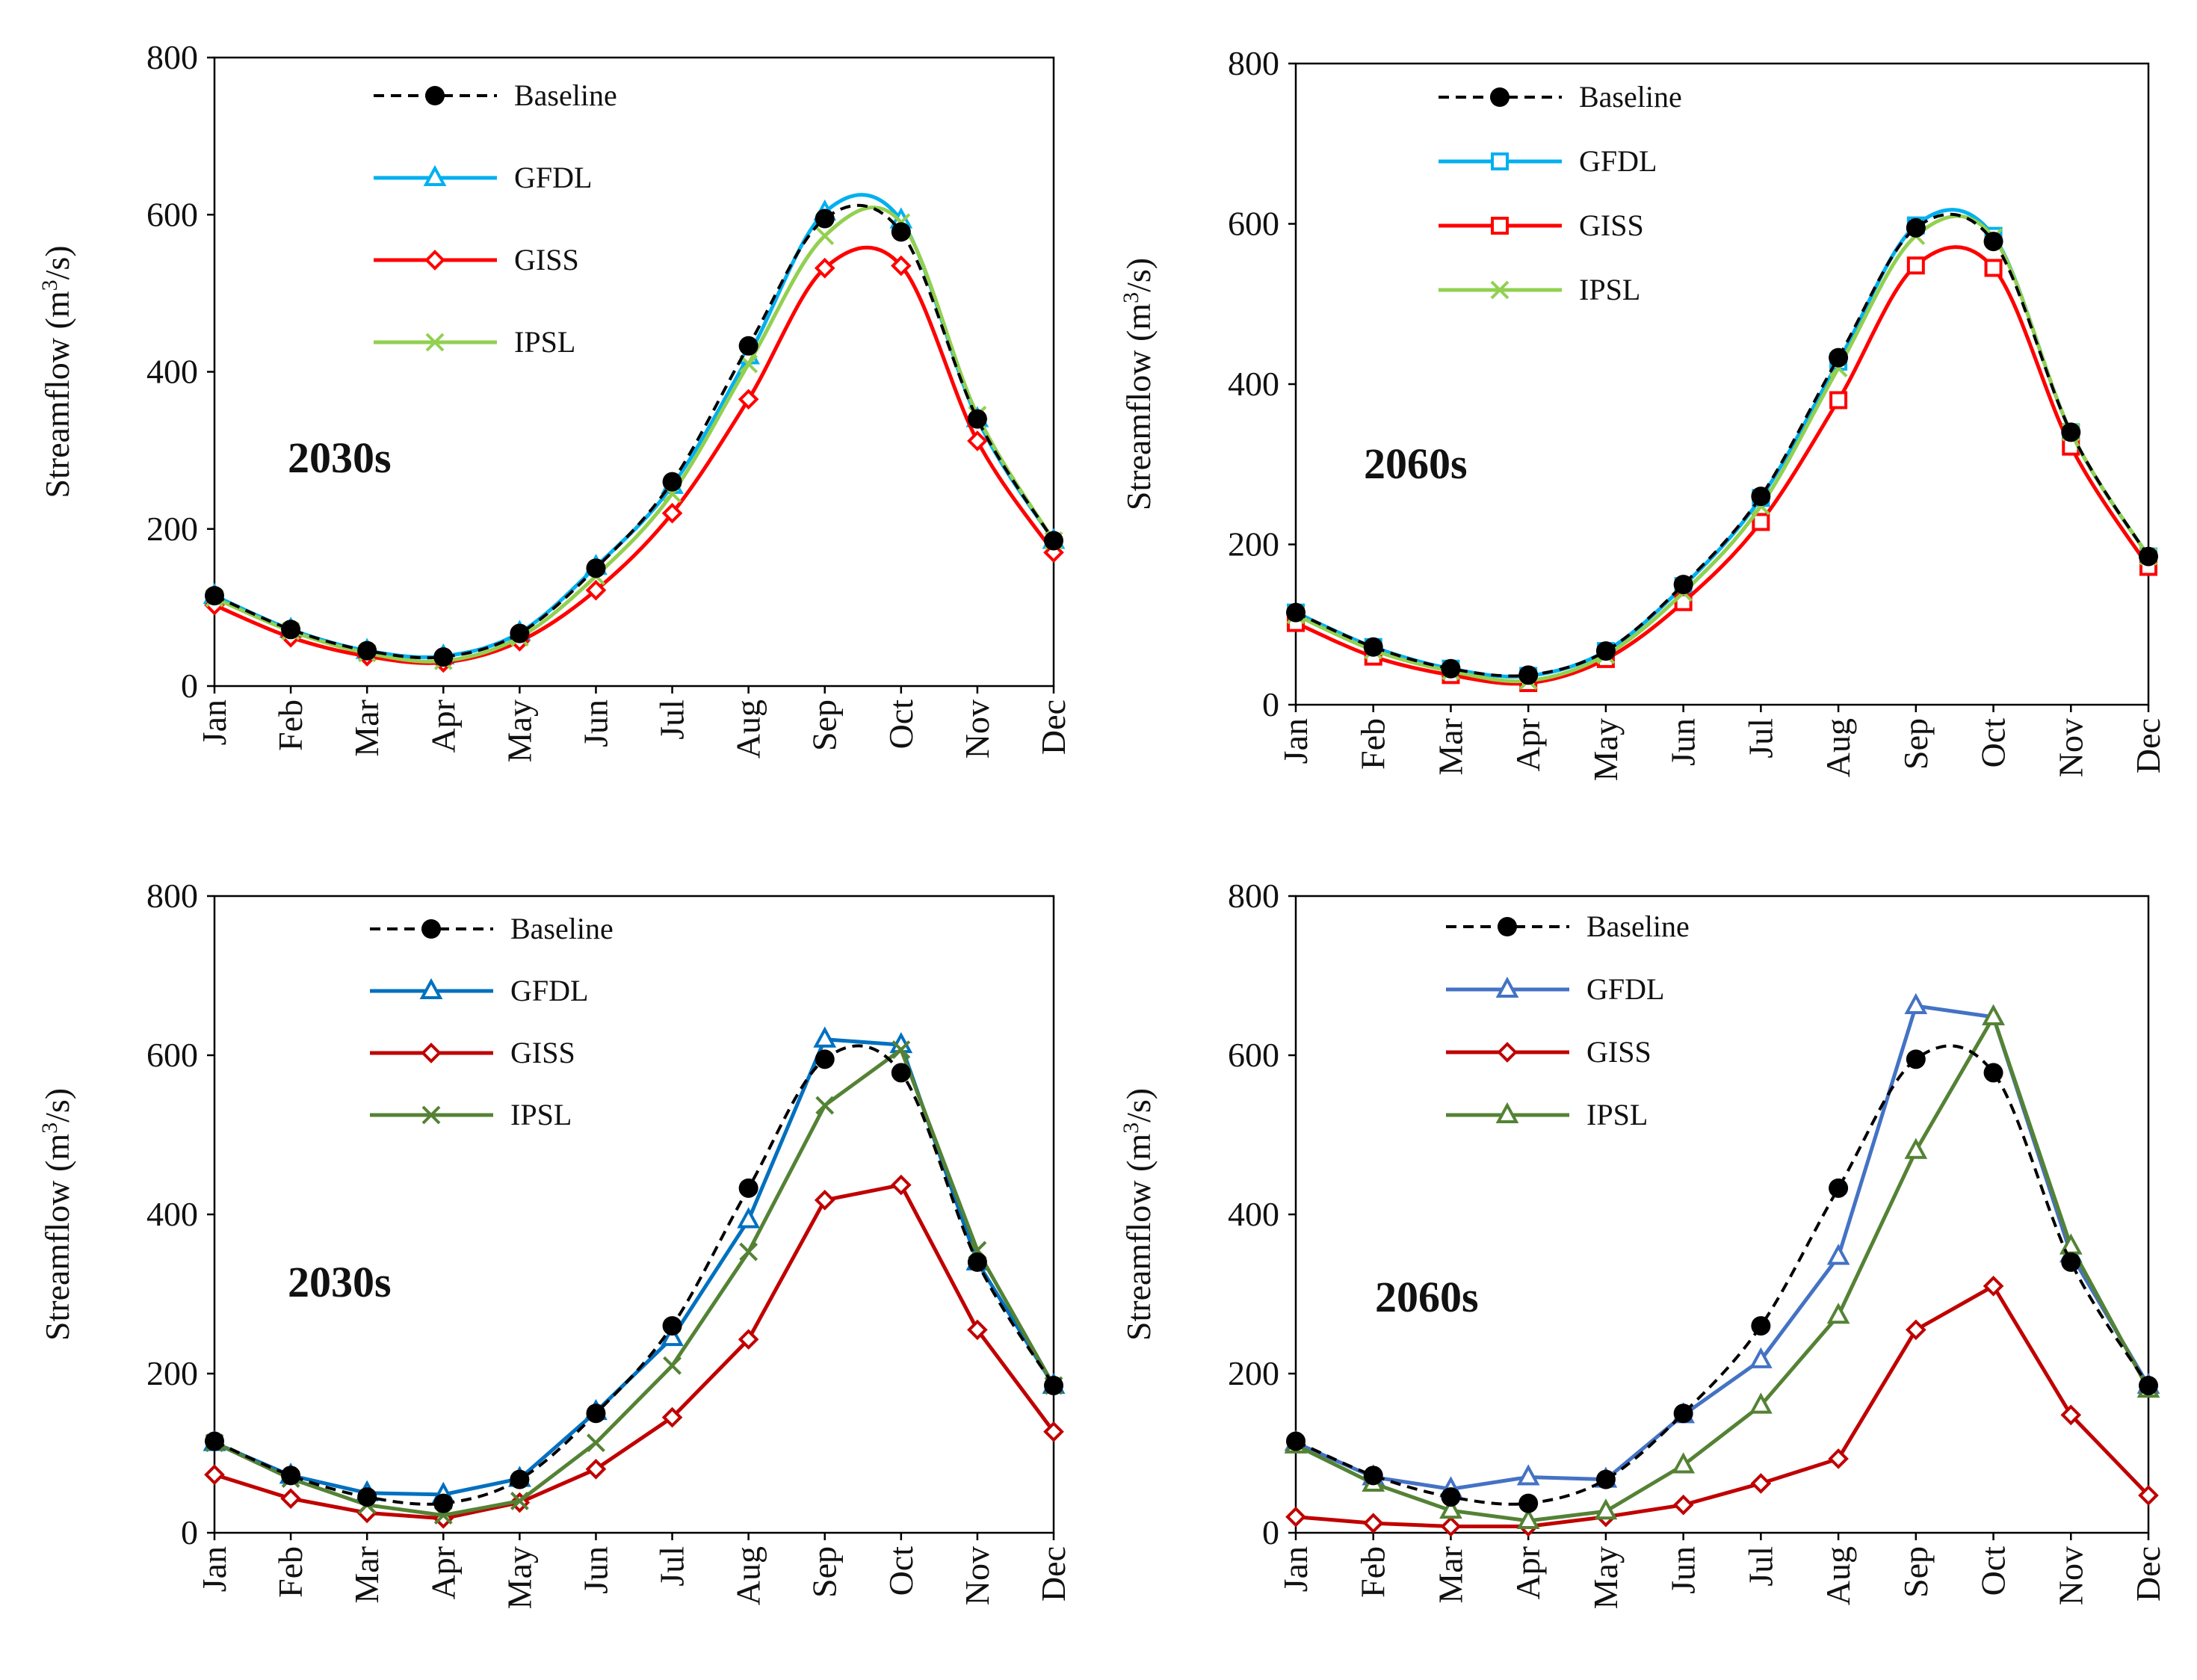 This screenshot has height=1680, width=2197. Describe the element at coordinates (496, 218) in the screenshot. I see `legend: Baseline GFDL GISS IPSL` at that location.